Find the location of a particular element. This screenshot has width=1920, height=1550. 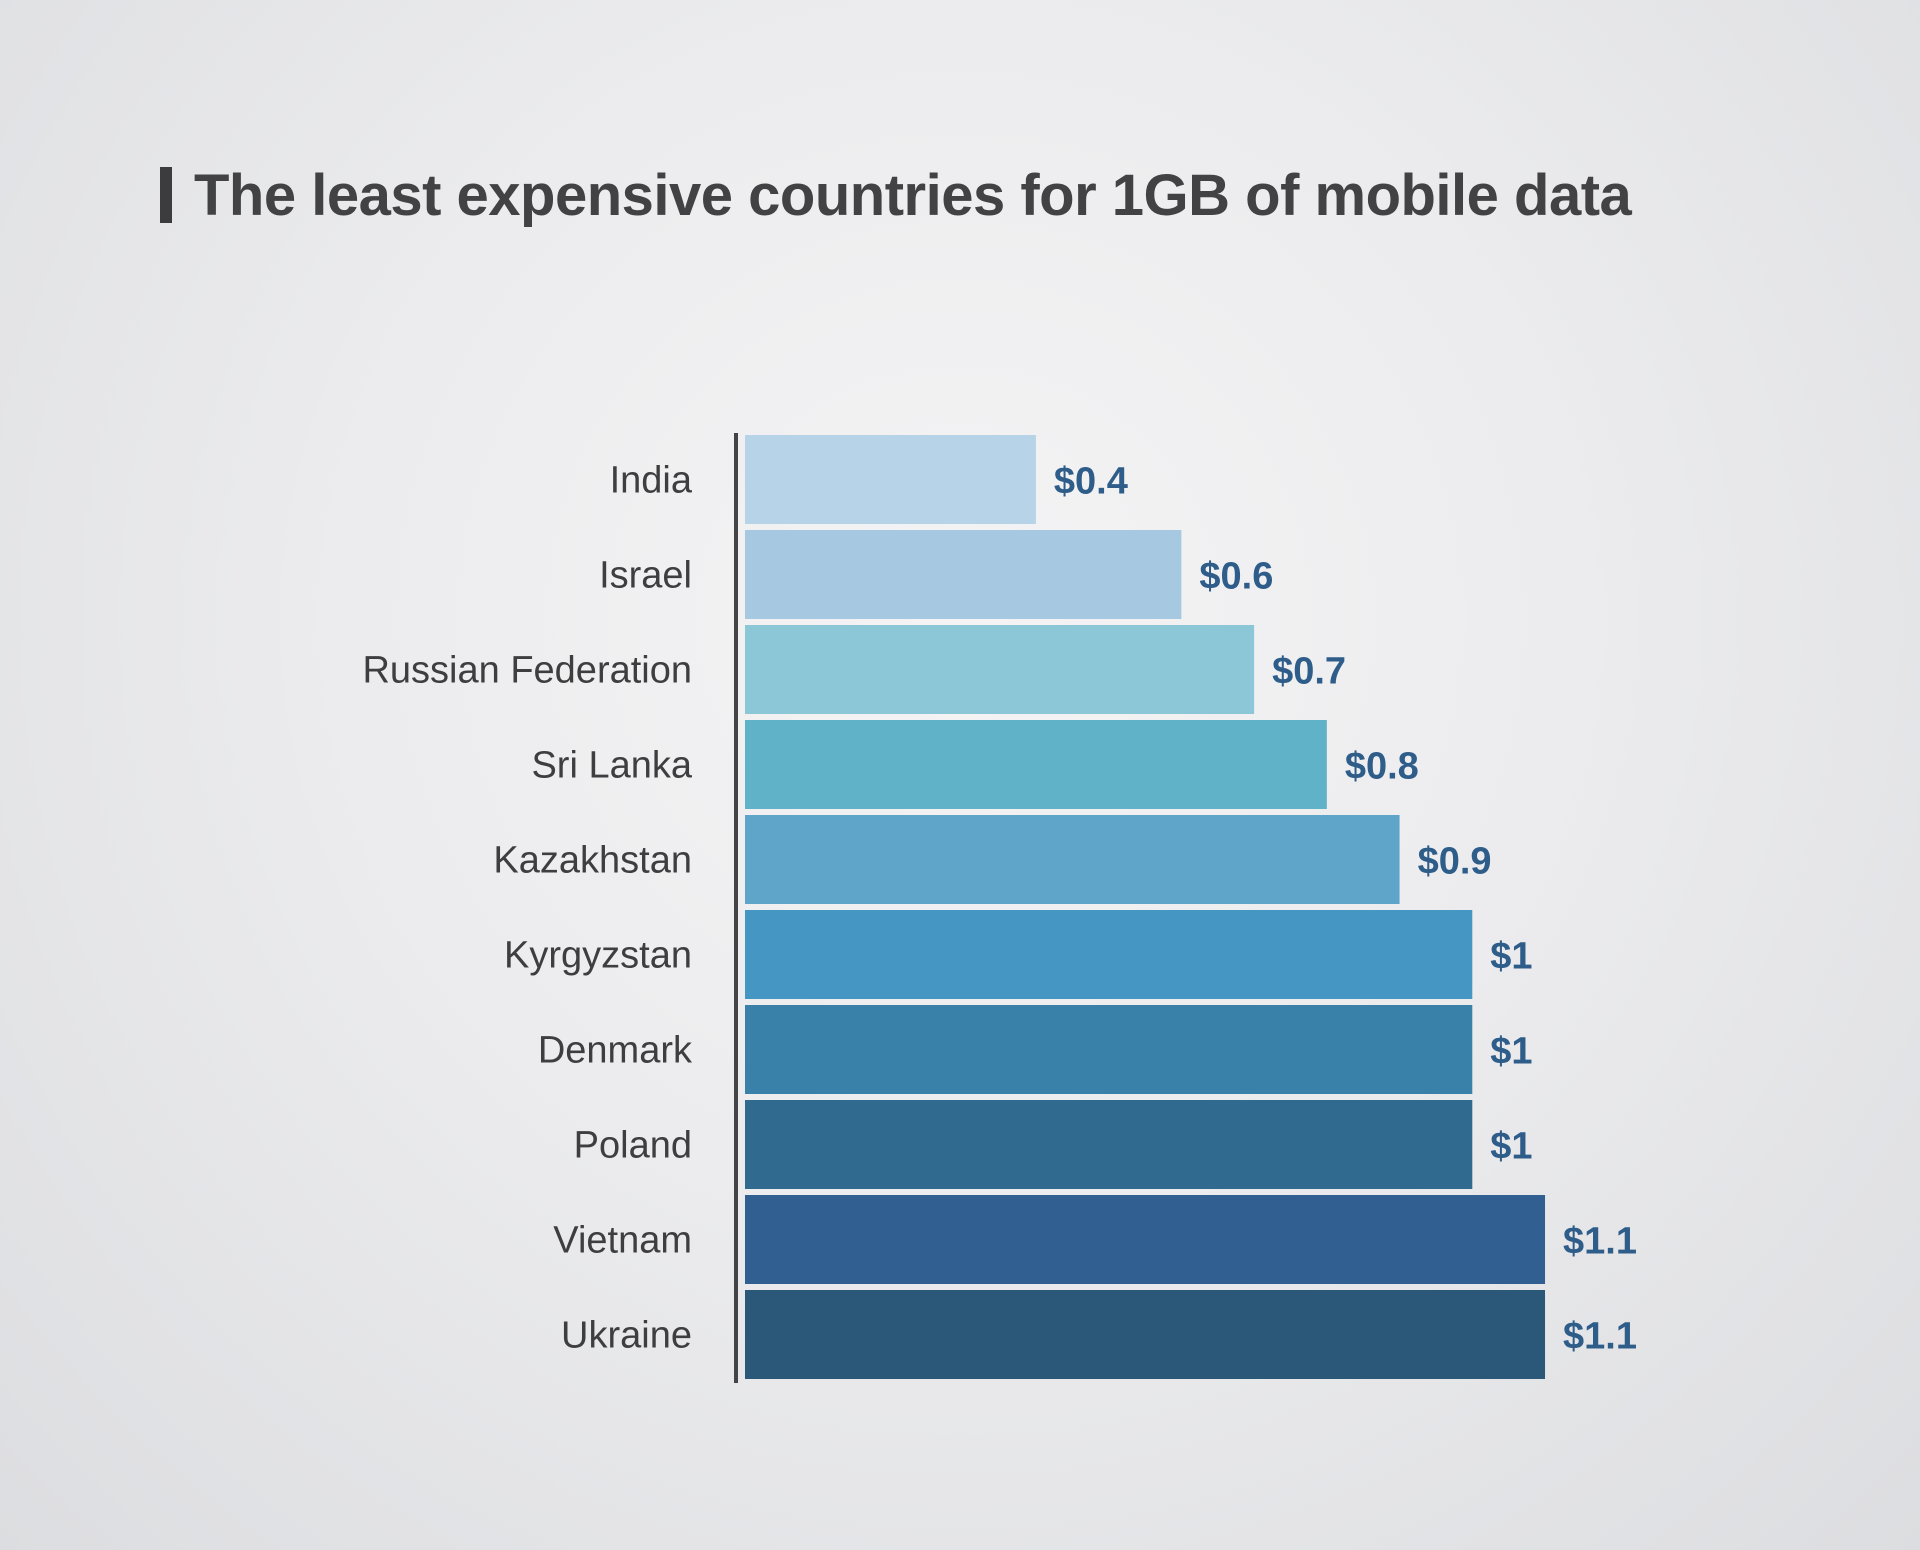

category-label: Sri Lanka is located at coordinates (611, 766).